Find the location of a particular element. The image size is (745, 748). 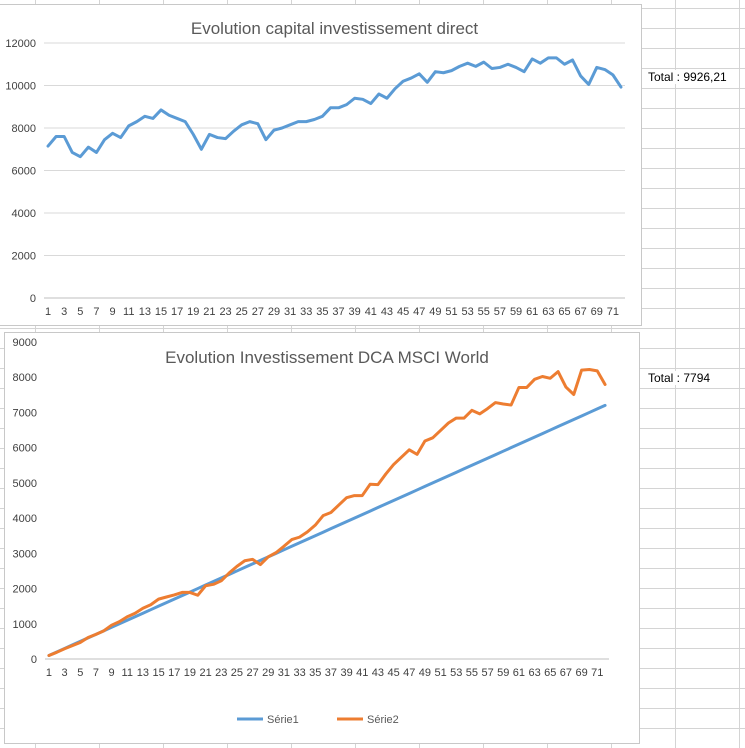

y-tick-label: 10000 is located at coordinates (20, 87).